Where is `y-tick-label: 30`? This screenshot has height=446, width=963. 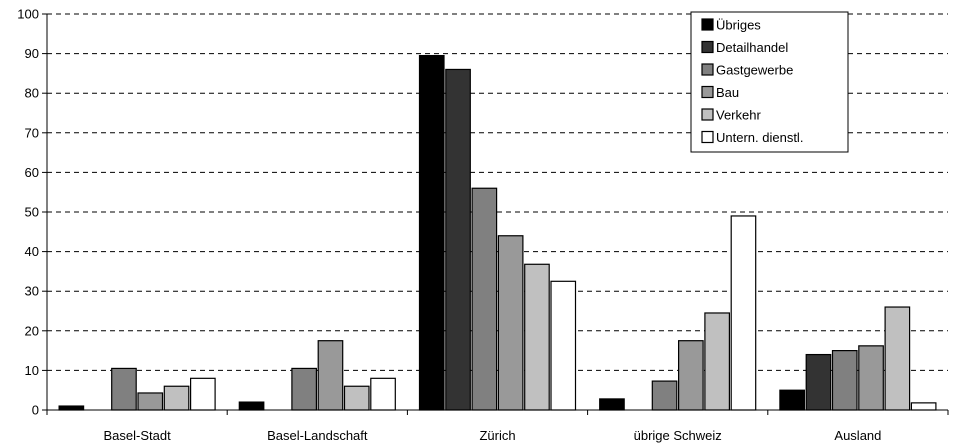 y-tick-label: 30 is located at coordinates (32, 291).